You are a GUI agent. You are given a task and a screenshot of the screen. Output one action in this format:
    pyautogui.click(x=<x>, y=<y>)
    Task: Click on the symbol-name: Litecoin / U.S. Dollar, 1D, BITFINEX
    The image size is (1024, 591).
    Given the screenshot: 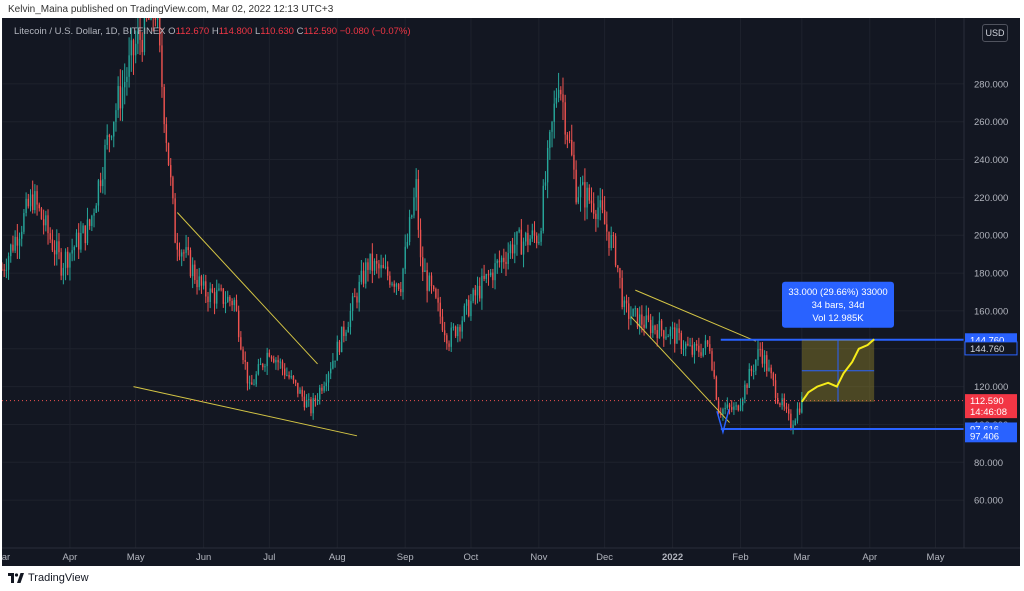 What is the action you would take?
    pyautogui.click(x=90, y=31)
    